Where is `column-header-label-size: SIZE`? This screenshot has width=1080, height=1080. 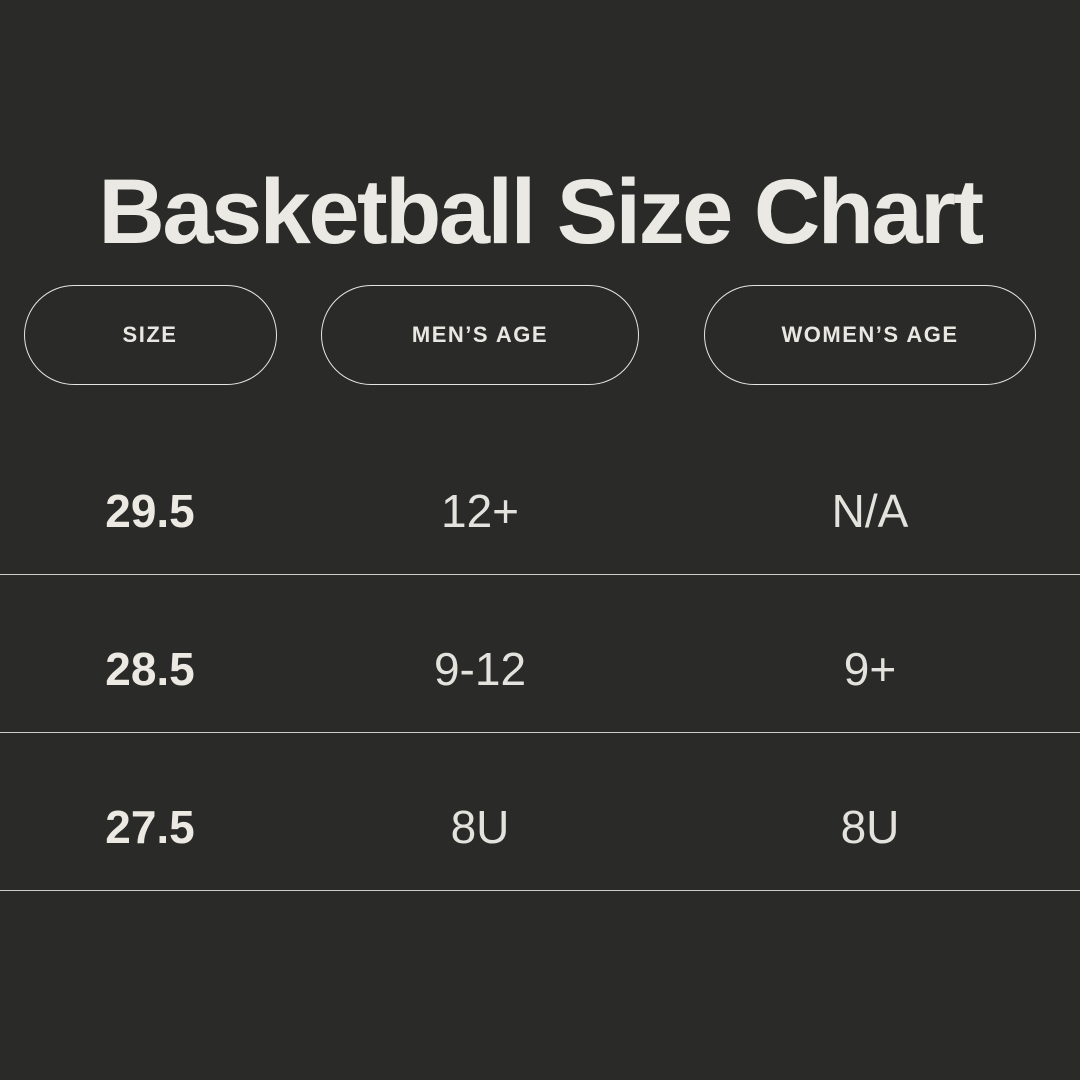
column-header-label-size: SIZE is located at coordinates (150, 334).